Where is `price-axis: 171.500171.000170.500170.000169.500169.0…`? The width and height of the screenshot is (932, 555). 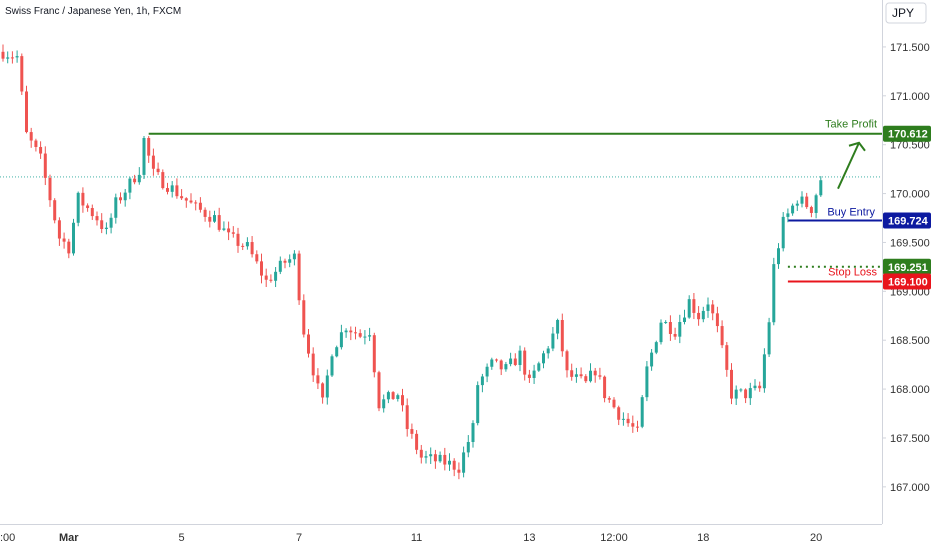 price-axis: 171.500171.000170.500170.000169.500169.0… is located at coordinates (907, 275).